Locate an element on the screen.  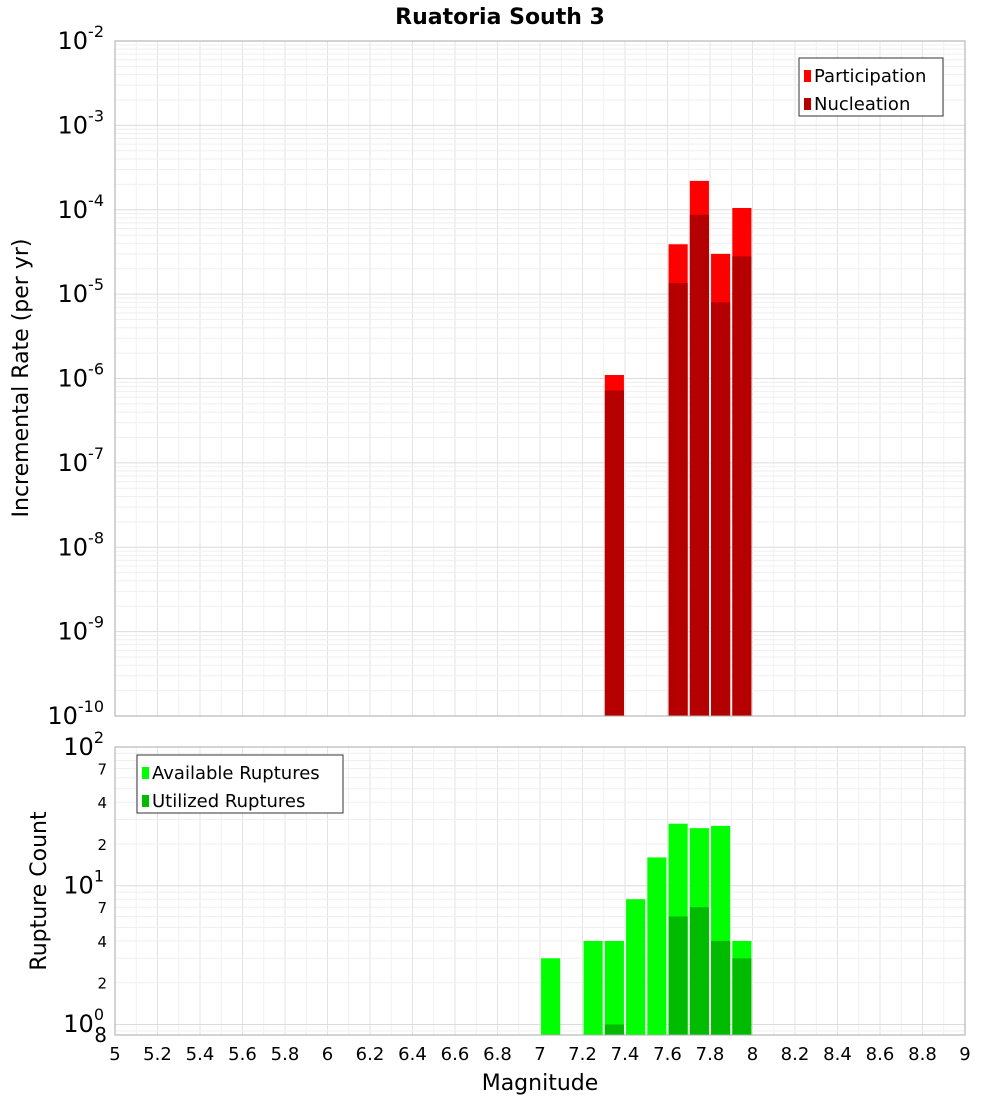
x-tick-label: 5 is located at coordinates (114, 1054).